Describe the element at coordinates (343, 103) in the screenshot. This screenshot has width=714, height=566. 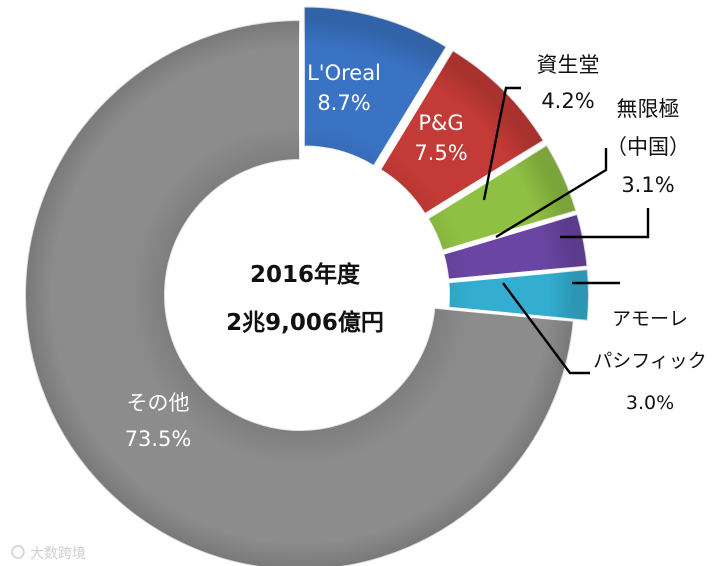
I see `slice-value-label-0: 8.7%` at that location.